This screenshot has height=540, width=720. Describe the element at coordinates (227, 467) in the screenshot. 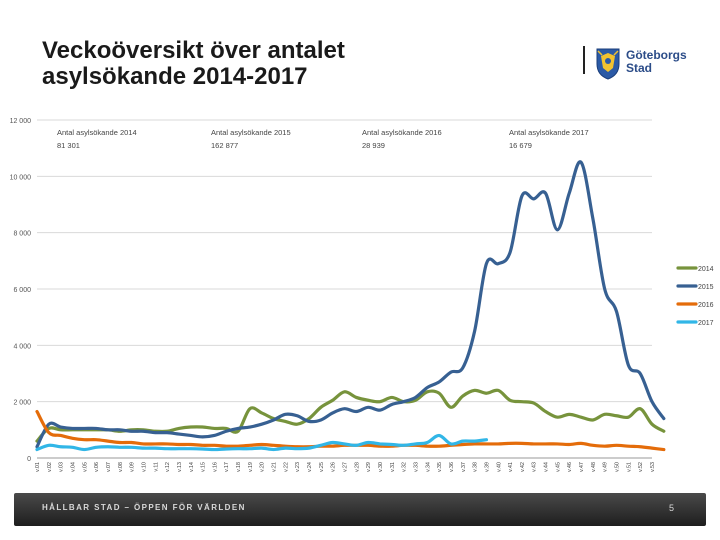

I see `x-tick-label: v.17` at that location.